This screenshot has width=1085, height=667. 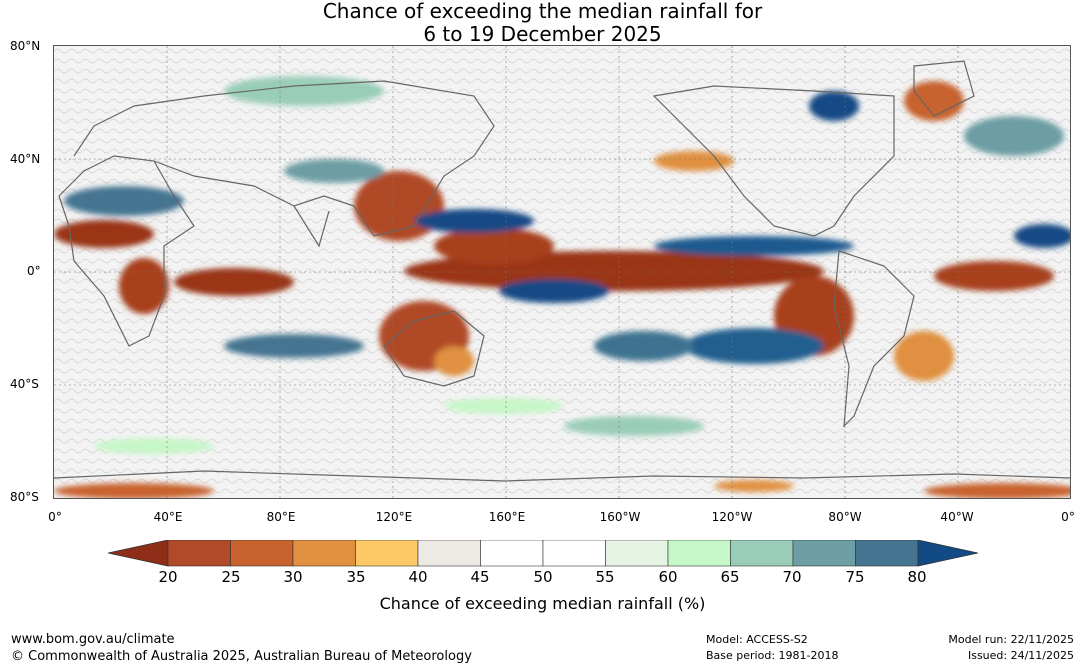 I want to click on colorbar-over-arrow, so click(x=947, y=553).